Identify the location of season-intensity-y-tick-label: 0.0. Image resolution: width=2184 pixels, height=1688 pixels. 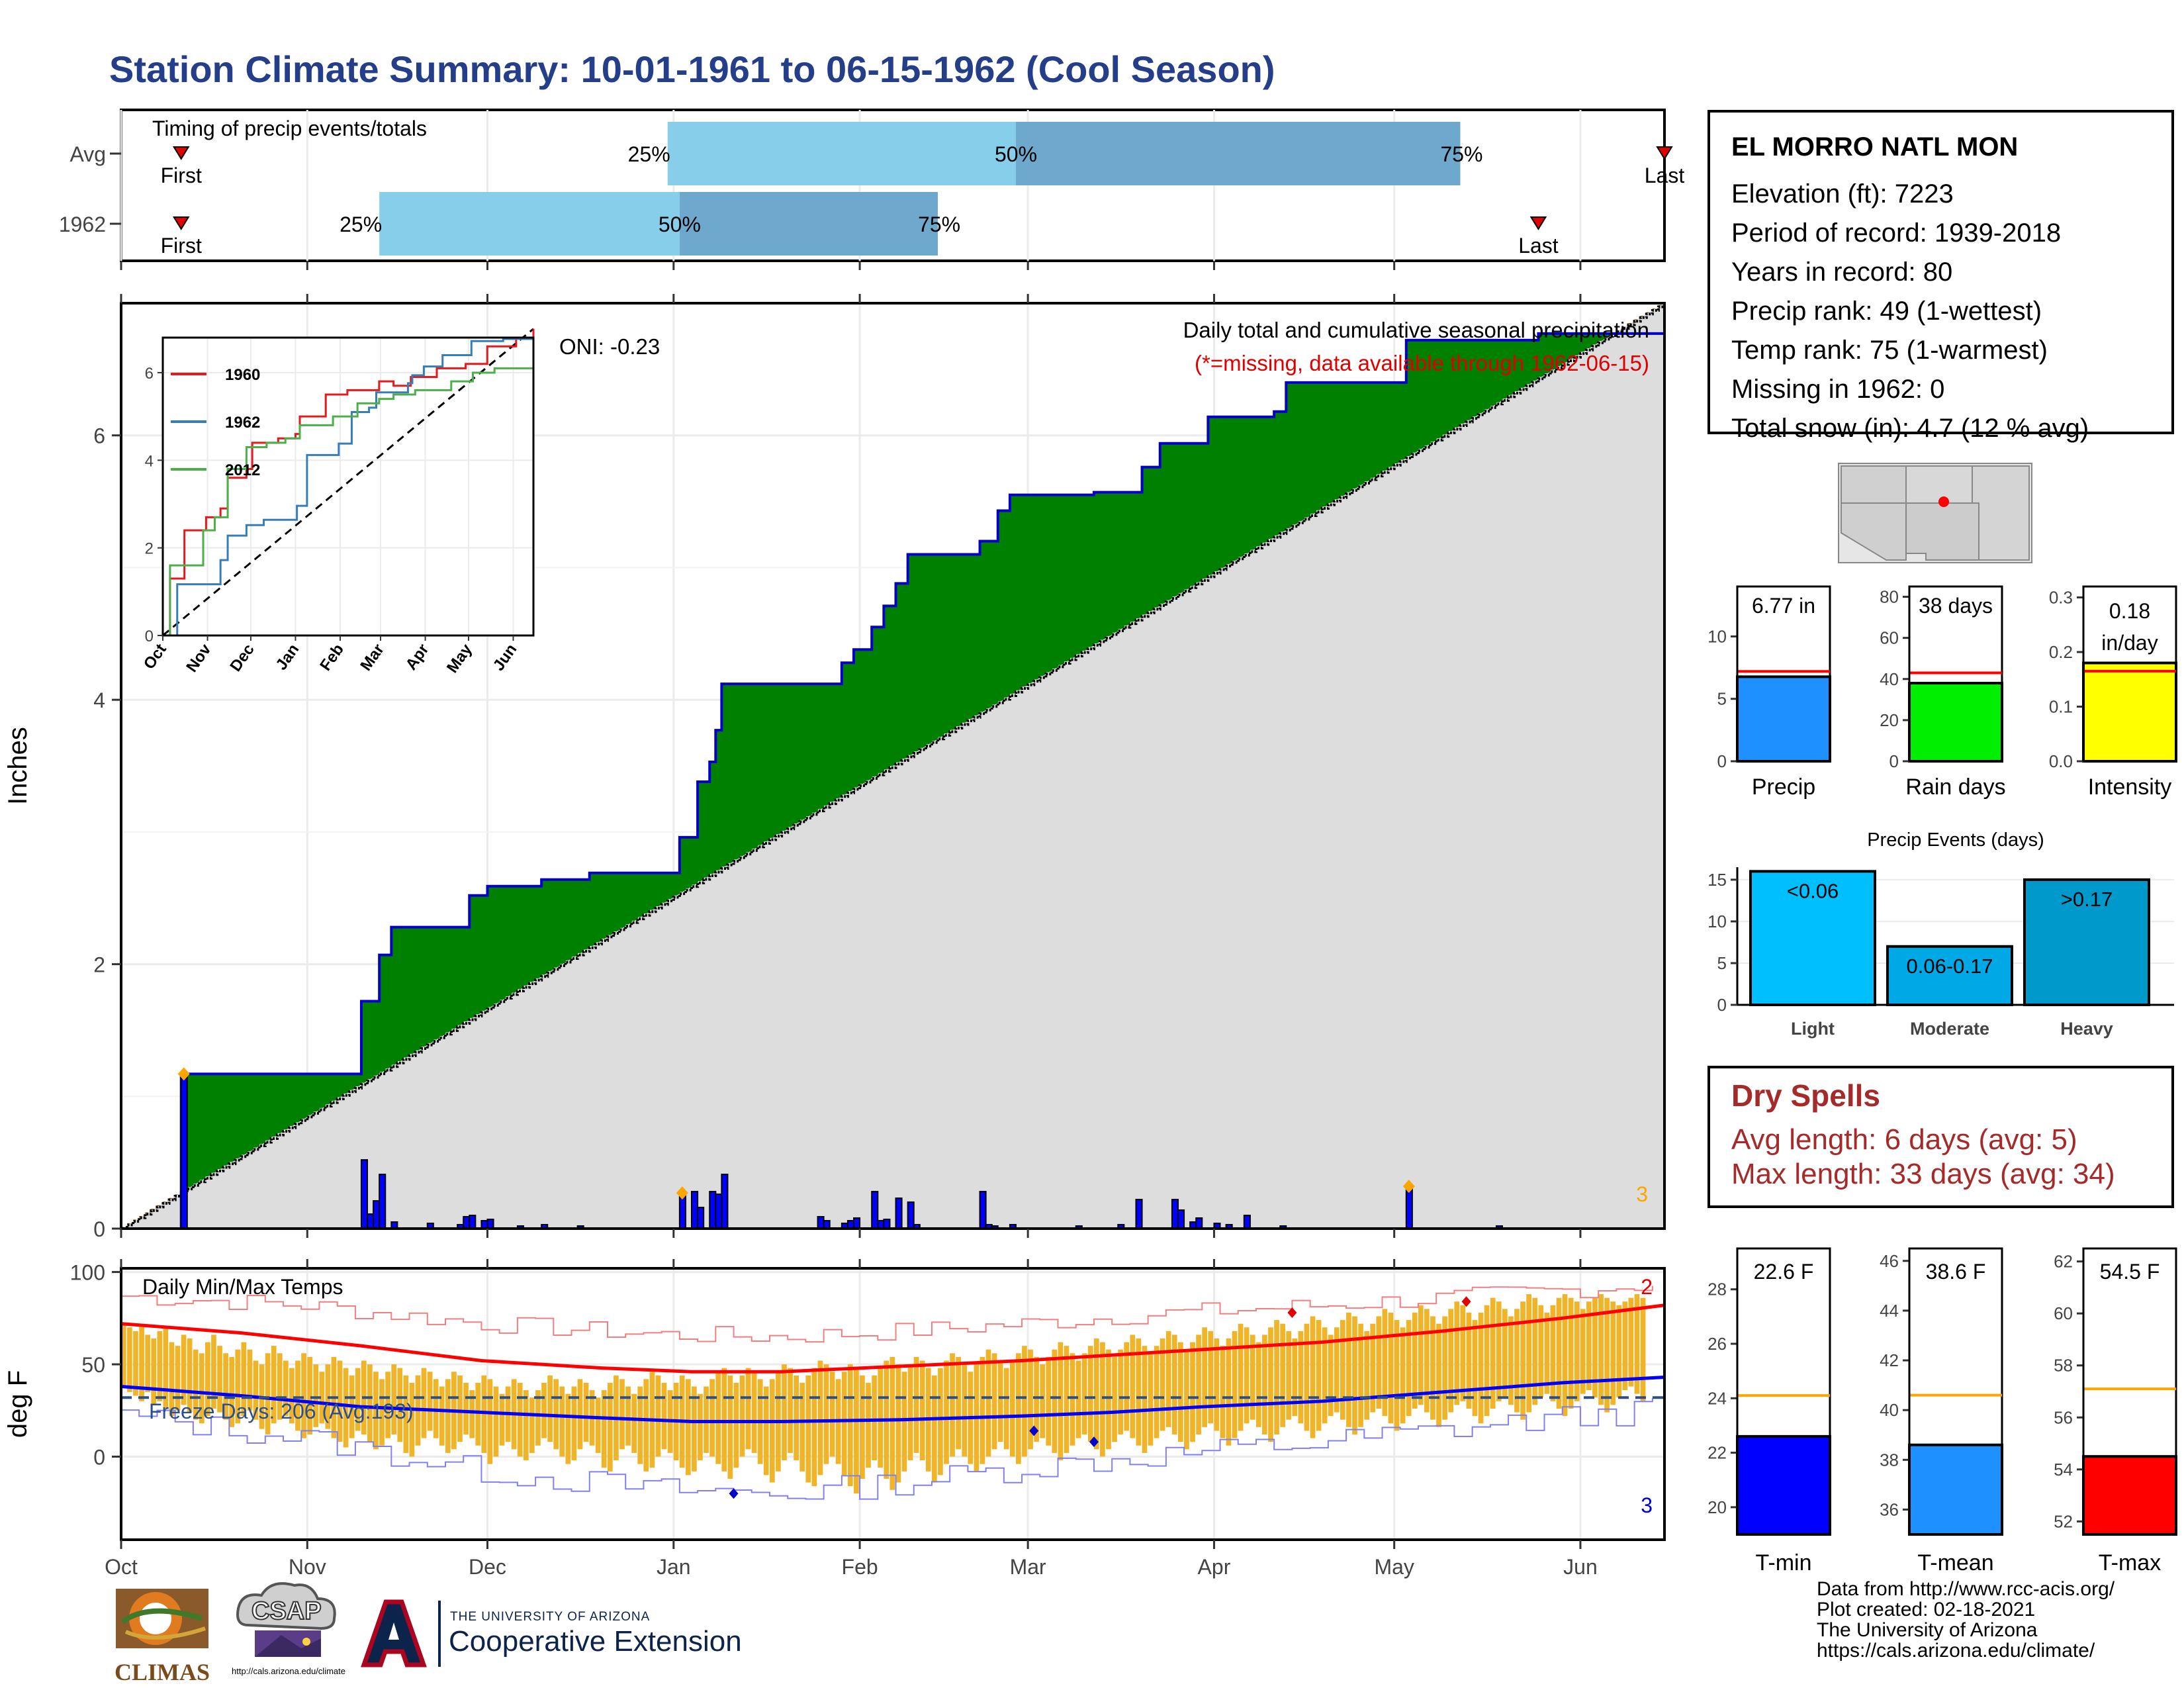
(2061, 761).